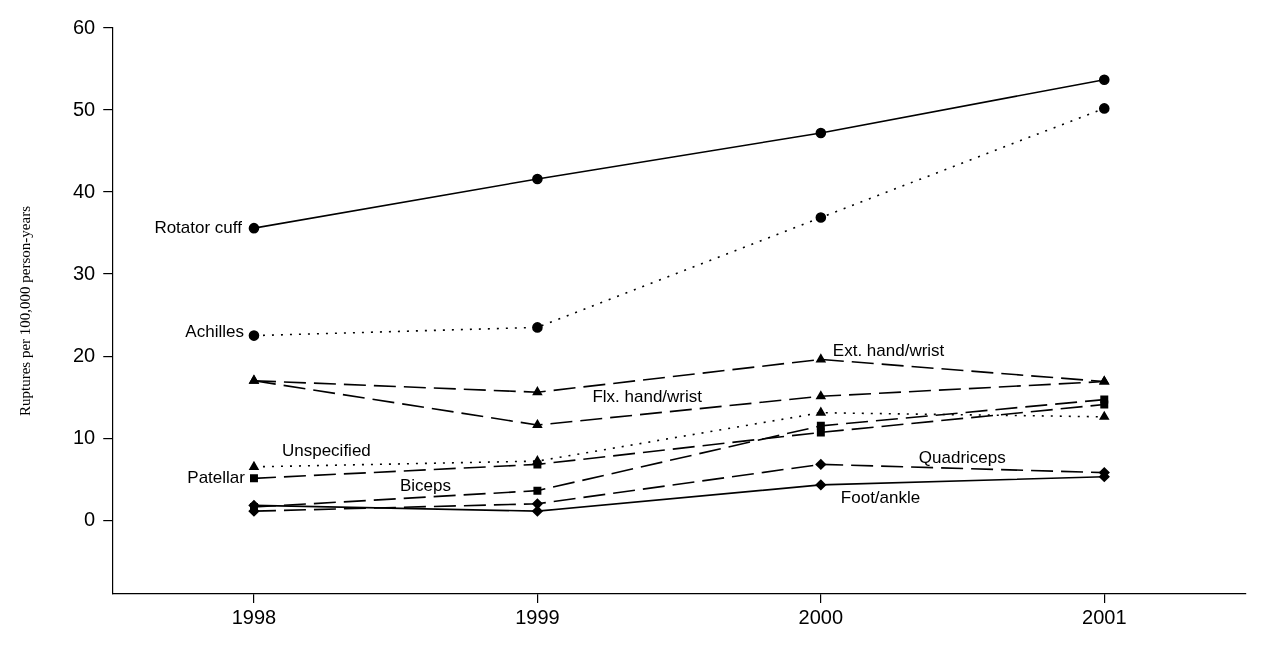 Image resolution: width=1269 pixels, height=646 pixels. I want to click on y-tick-label: 20, so click(84, 354).